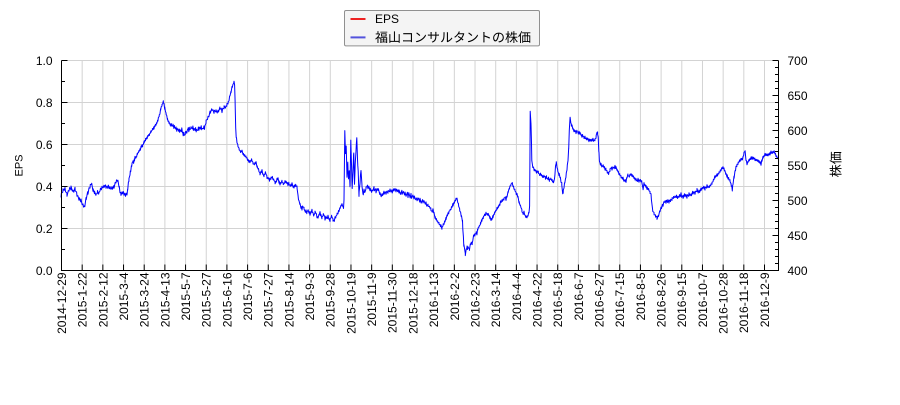 The height and width of the screenshot is (405, 900). I want to click on svg-text: 2015-3-4, so click(124, 296).